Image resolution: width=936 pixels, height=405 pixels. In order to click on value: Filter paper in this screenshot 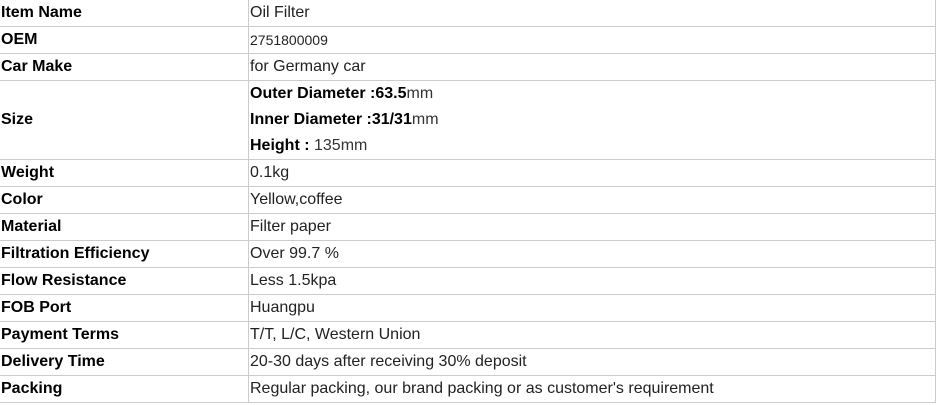, I will do `click(592, 227)`.